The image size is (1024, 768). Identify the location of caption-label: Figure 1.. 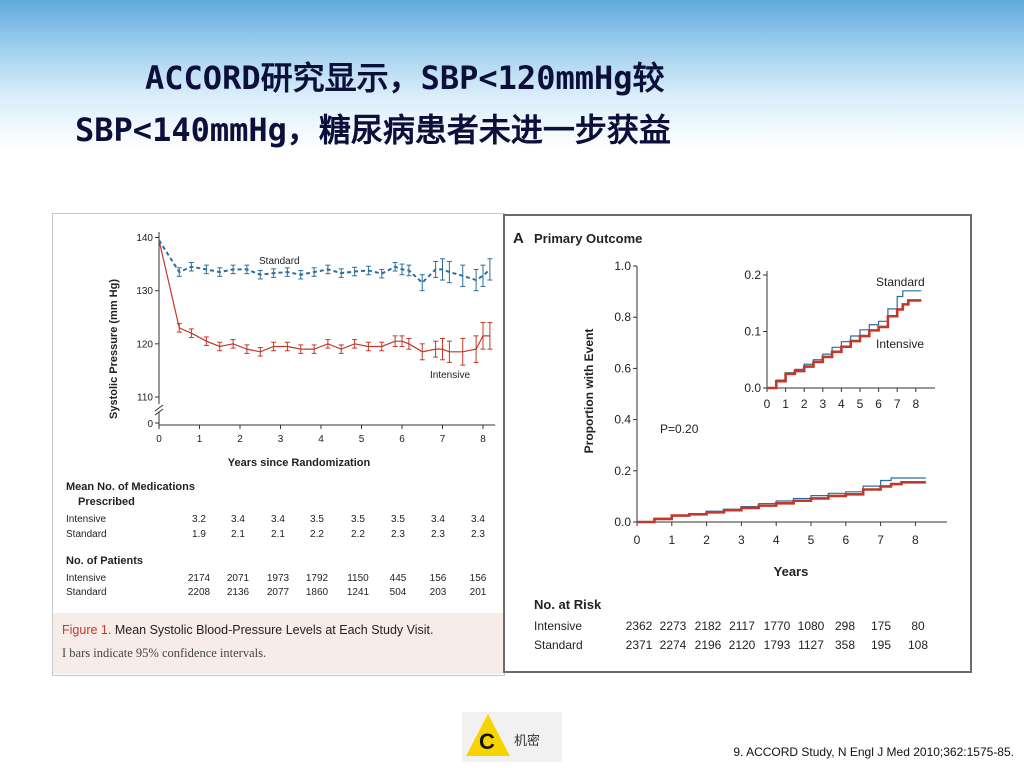
(87, 630).